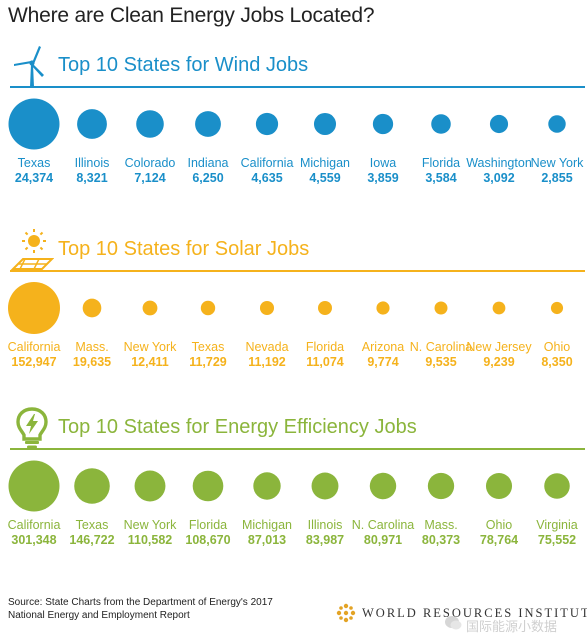 The width and height of the screenshot is (587, 636). Describe the element at coordinates (441, 533) in the screenshot. I see `state-label: Mass. 80,373` at that location.